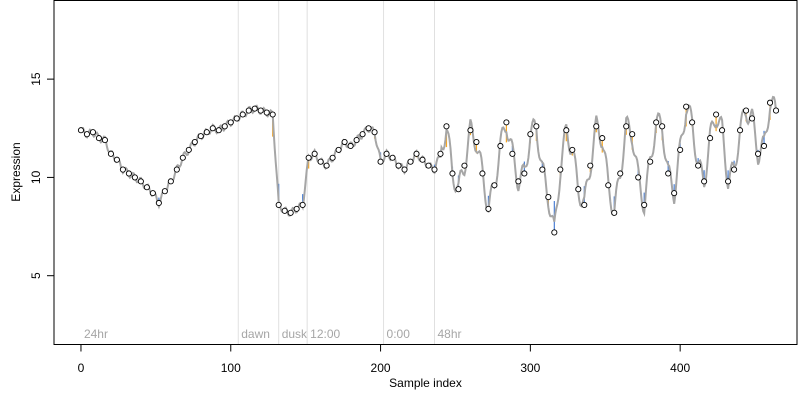 This screenshot has width=800, height=400. What do you see at coordinates (295, 334) in the screenshot?
I see `phase-label: dusk` at bounding box center [295, 334].